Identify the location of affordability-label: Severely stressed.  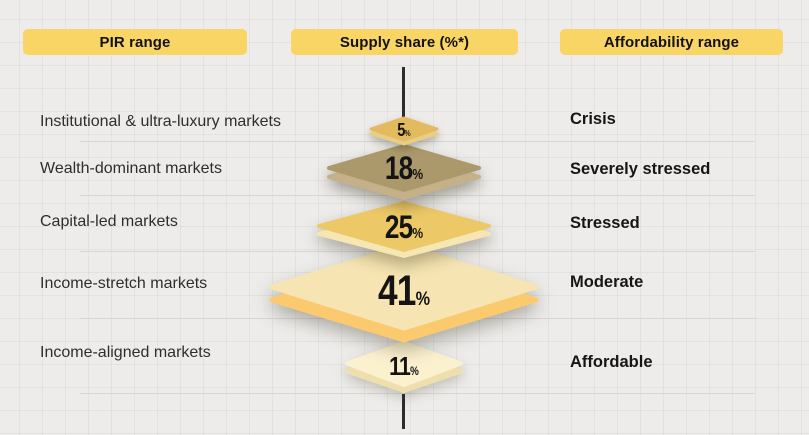
(640, 169).